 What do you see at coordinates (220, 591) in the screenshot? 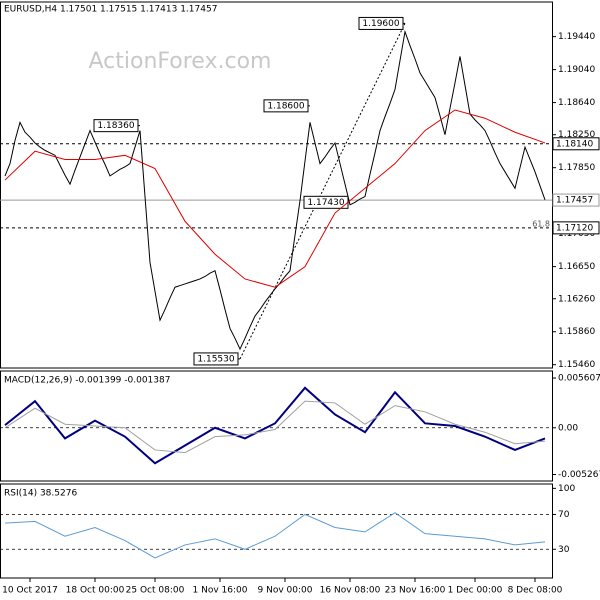
I see `x-tick-label: 1 Nov 16:00` at bounding box center [220, 591].